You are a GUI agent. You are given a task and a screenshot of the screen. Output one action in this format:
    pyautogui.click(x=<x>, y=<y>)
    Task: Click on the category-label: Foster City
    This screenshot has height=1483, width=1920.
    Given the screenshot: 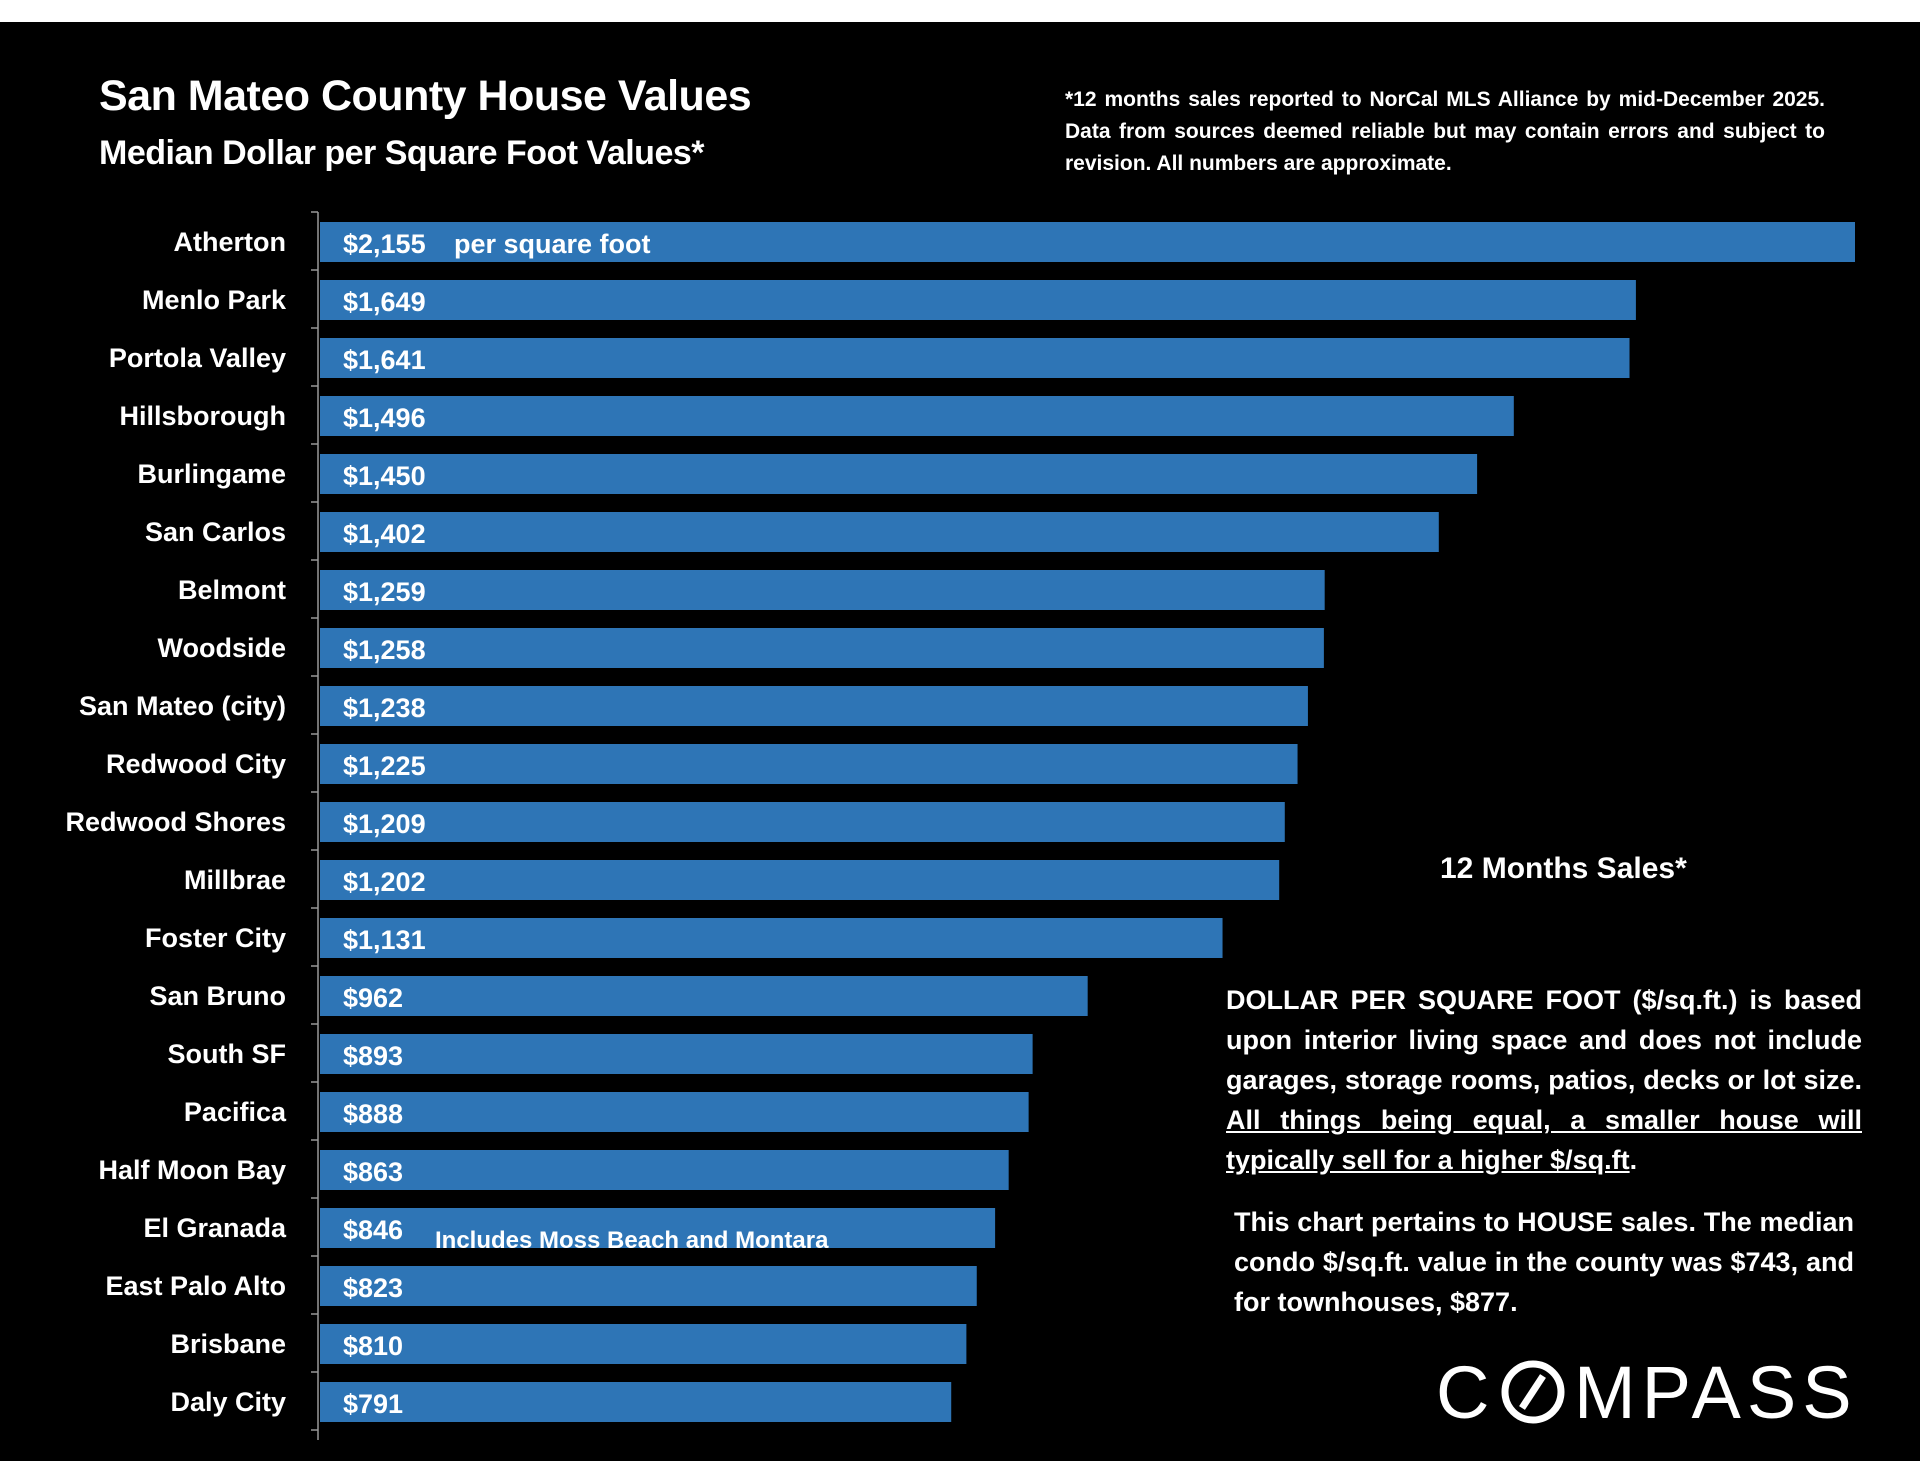 What is the action you would take?
    pyautogui.click(x=215, y=938)
    